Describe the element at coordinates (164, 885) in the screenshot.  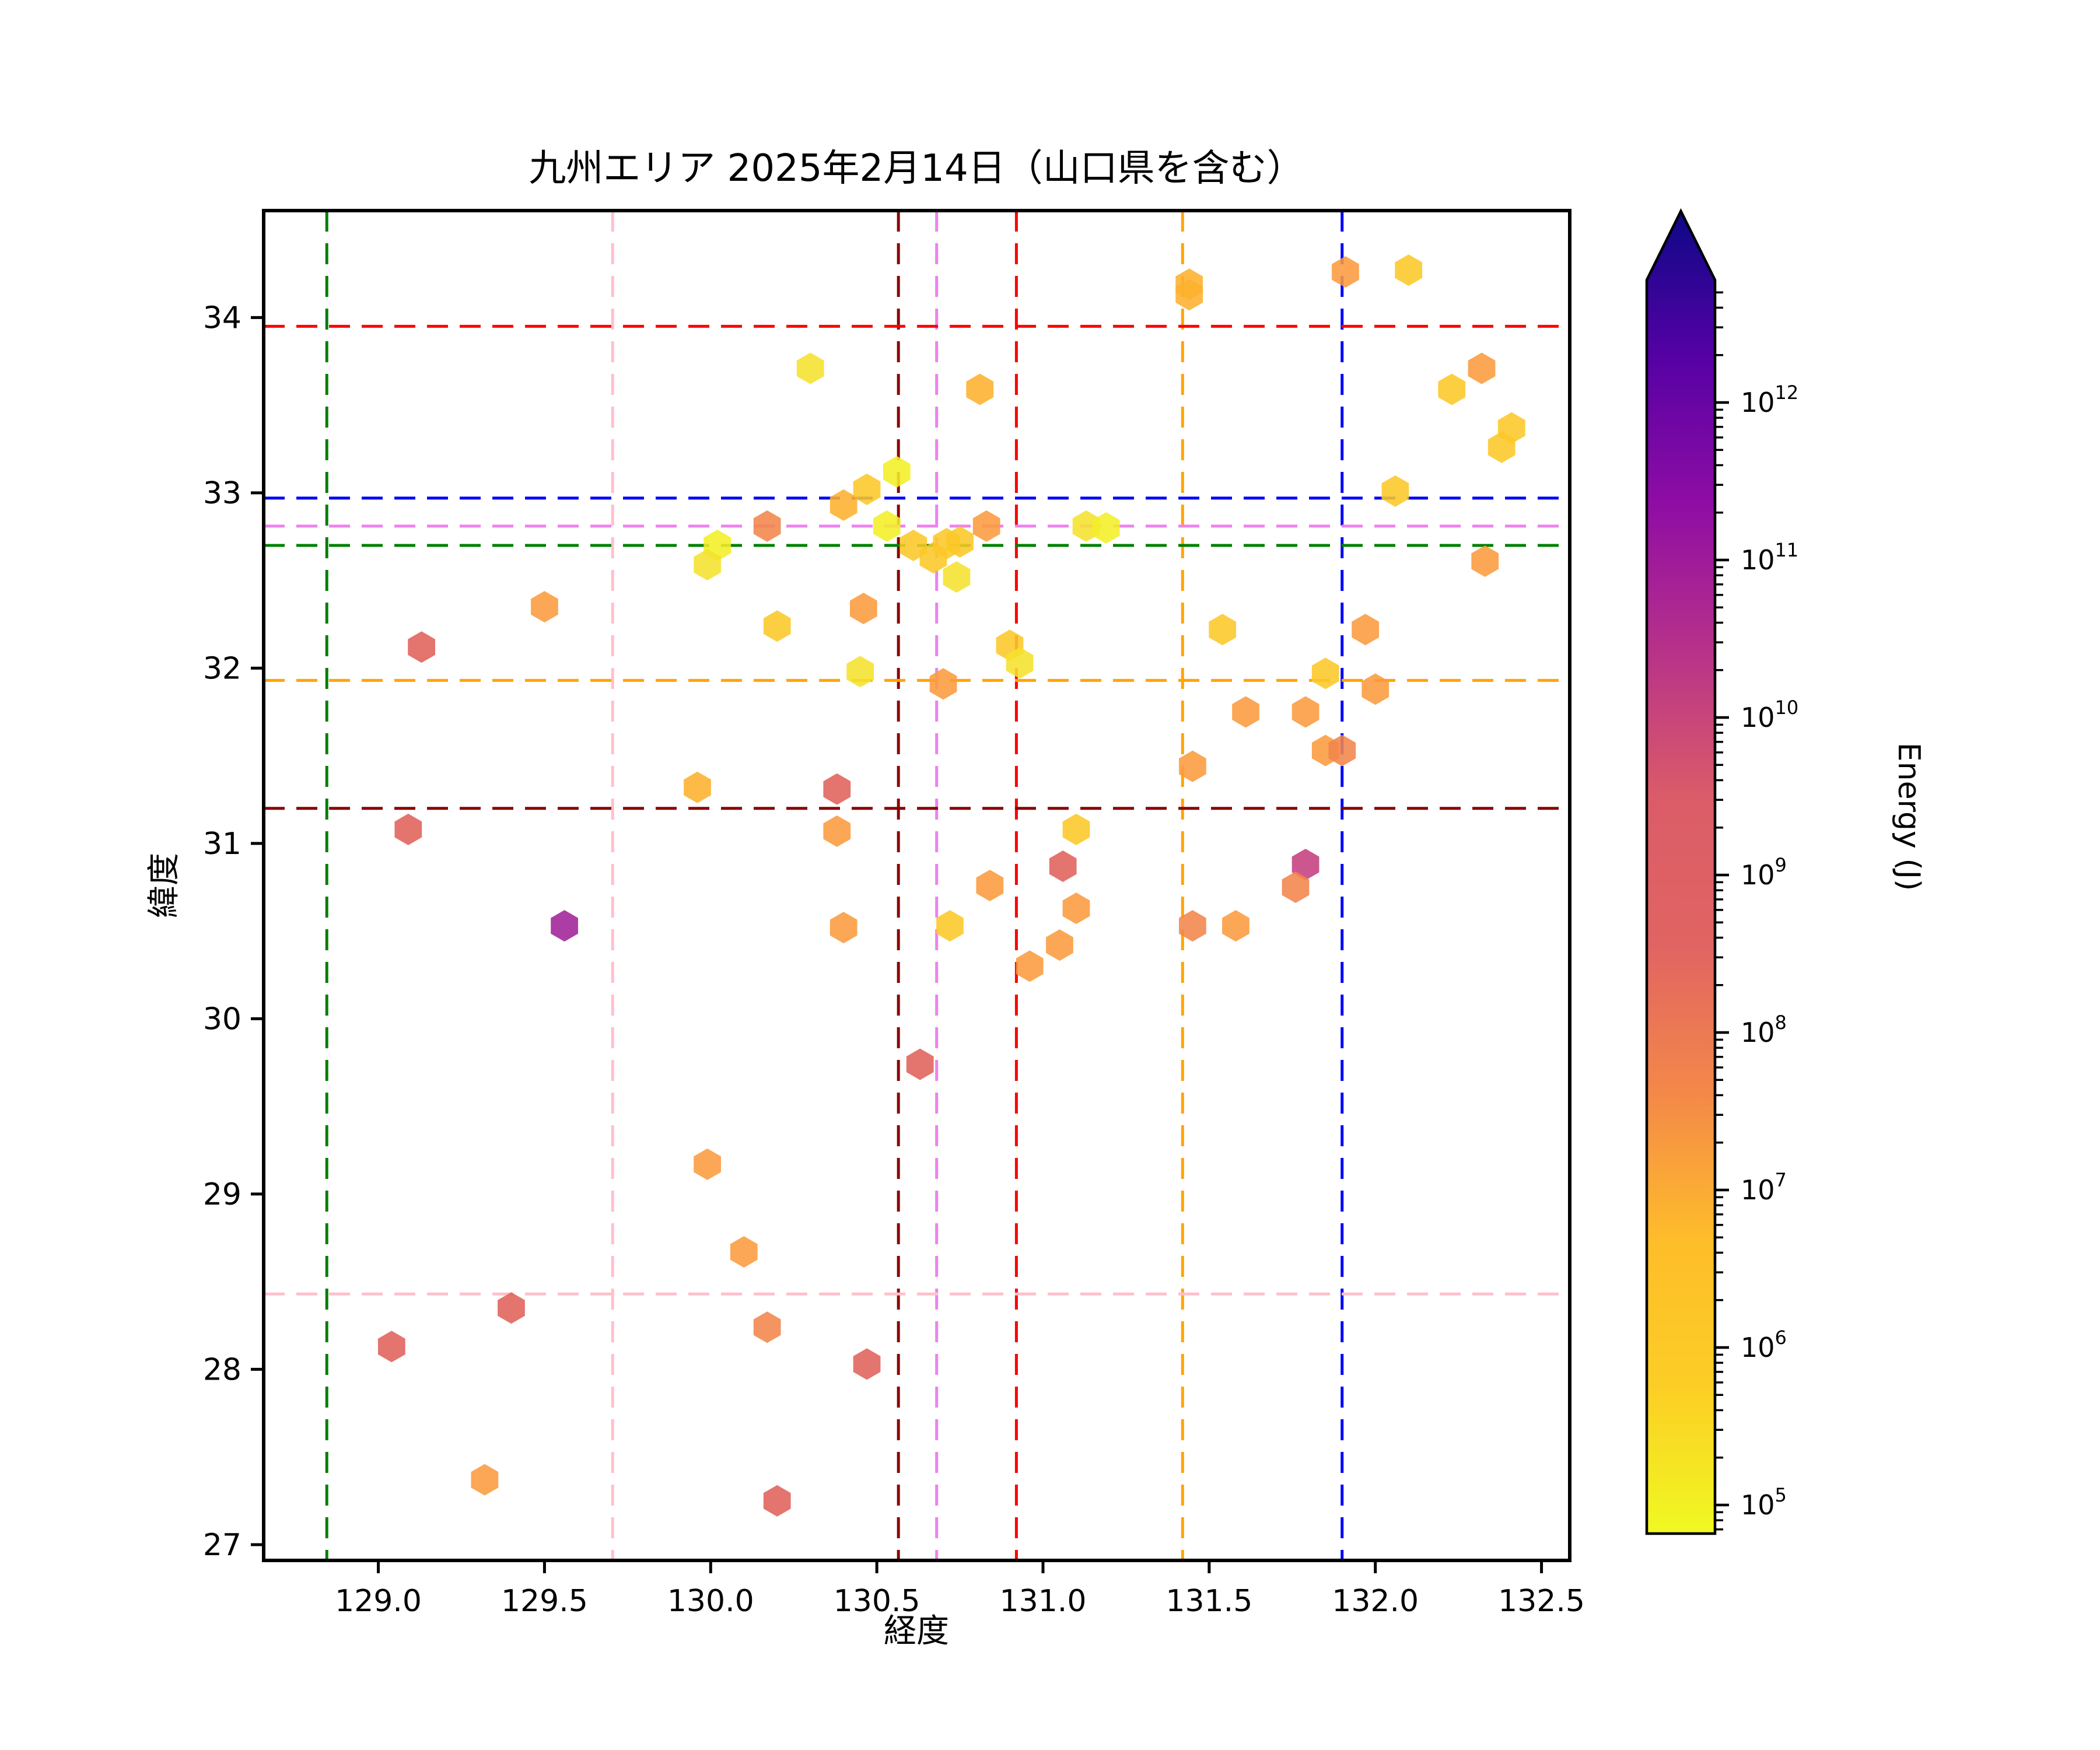
I see `y-axis-label: 緯度` at that location.